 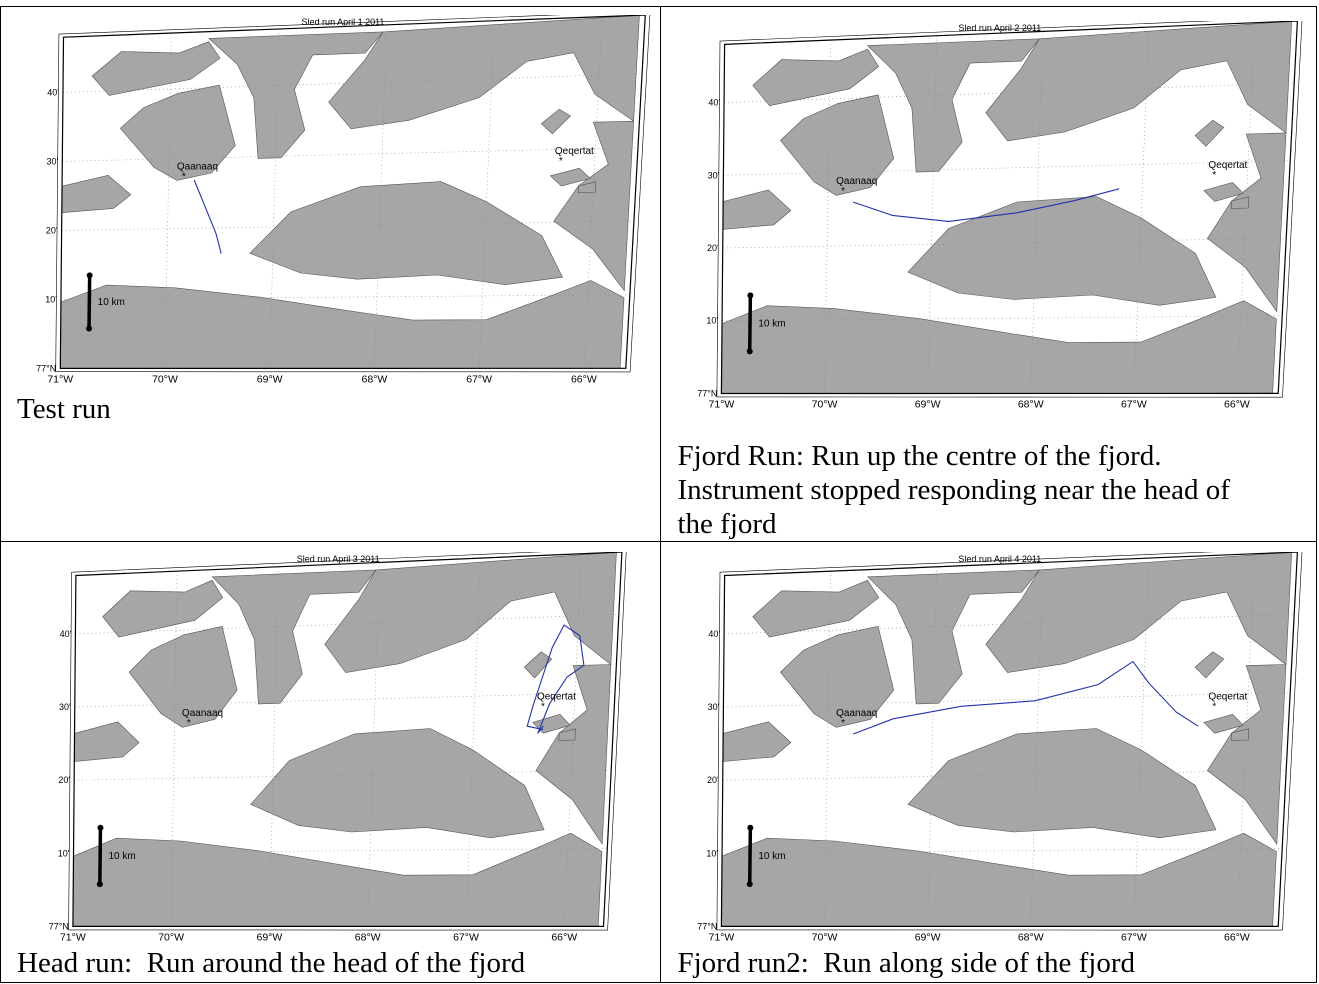 I want to click on map-title: Sled run April 4 2011, so click(x=1000, y=559).